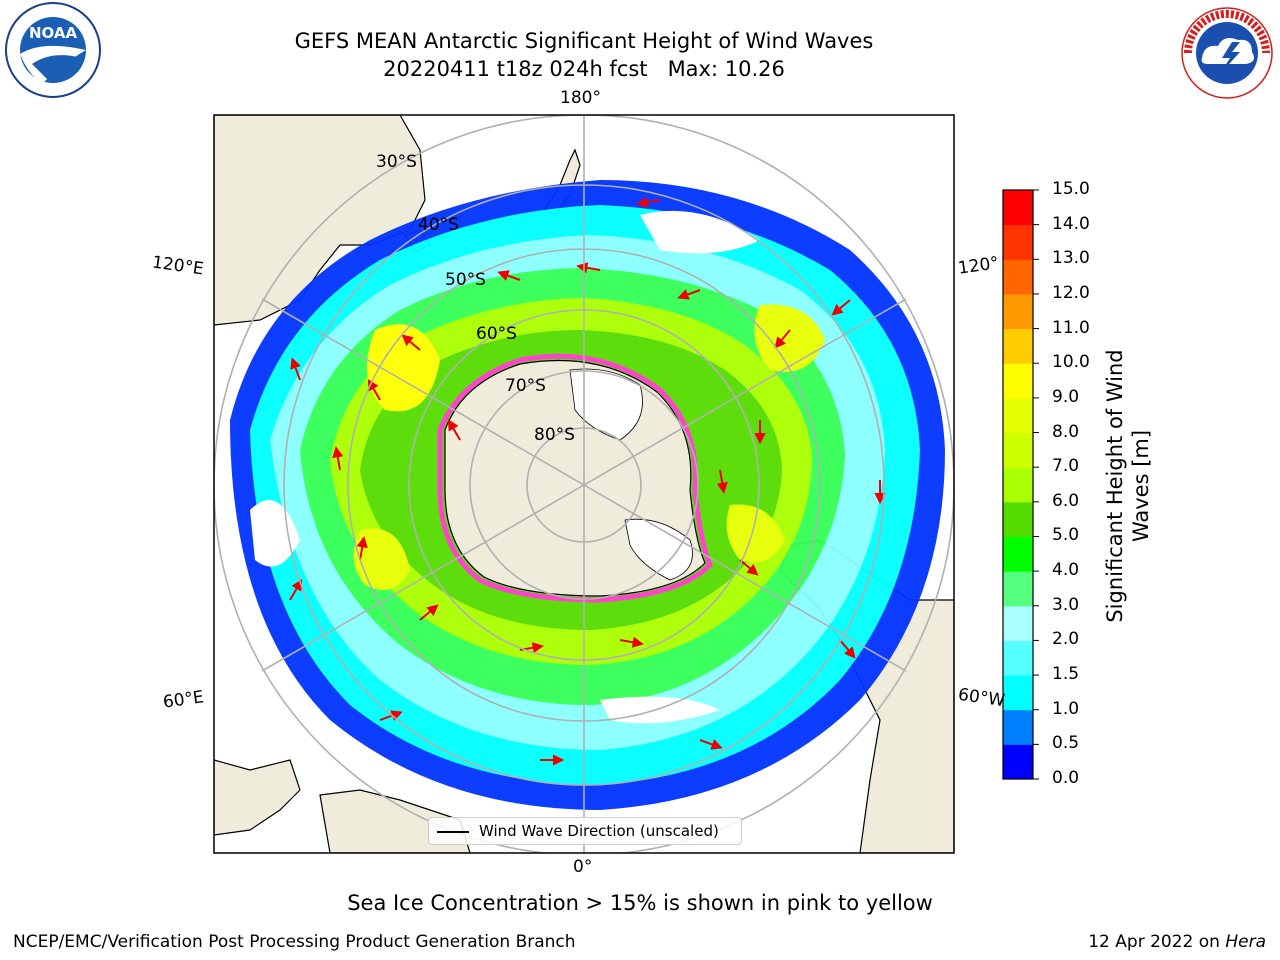 This screenshot has height=960, width=1280. I want to click on colorbar-tick-label: 4.0, so click(1066, 570).